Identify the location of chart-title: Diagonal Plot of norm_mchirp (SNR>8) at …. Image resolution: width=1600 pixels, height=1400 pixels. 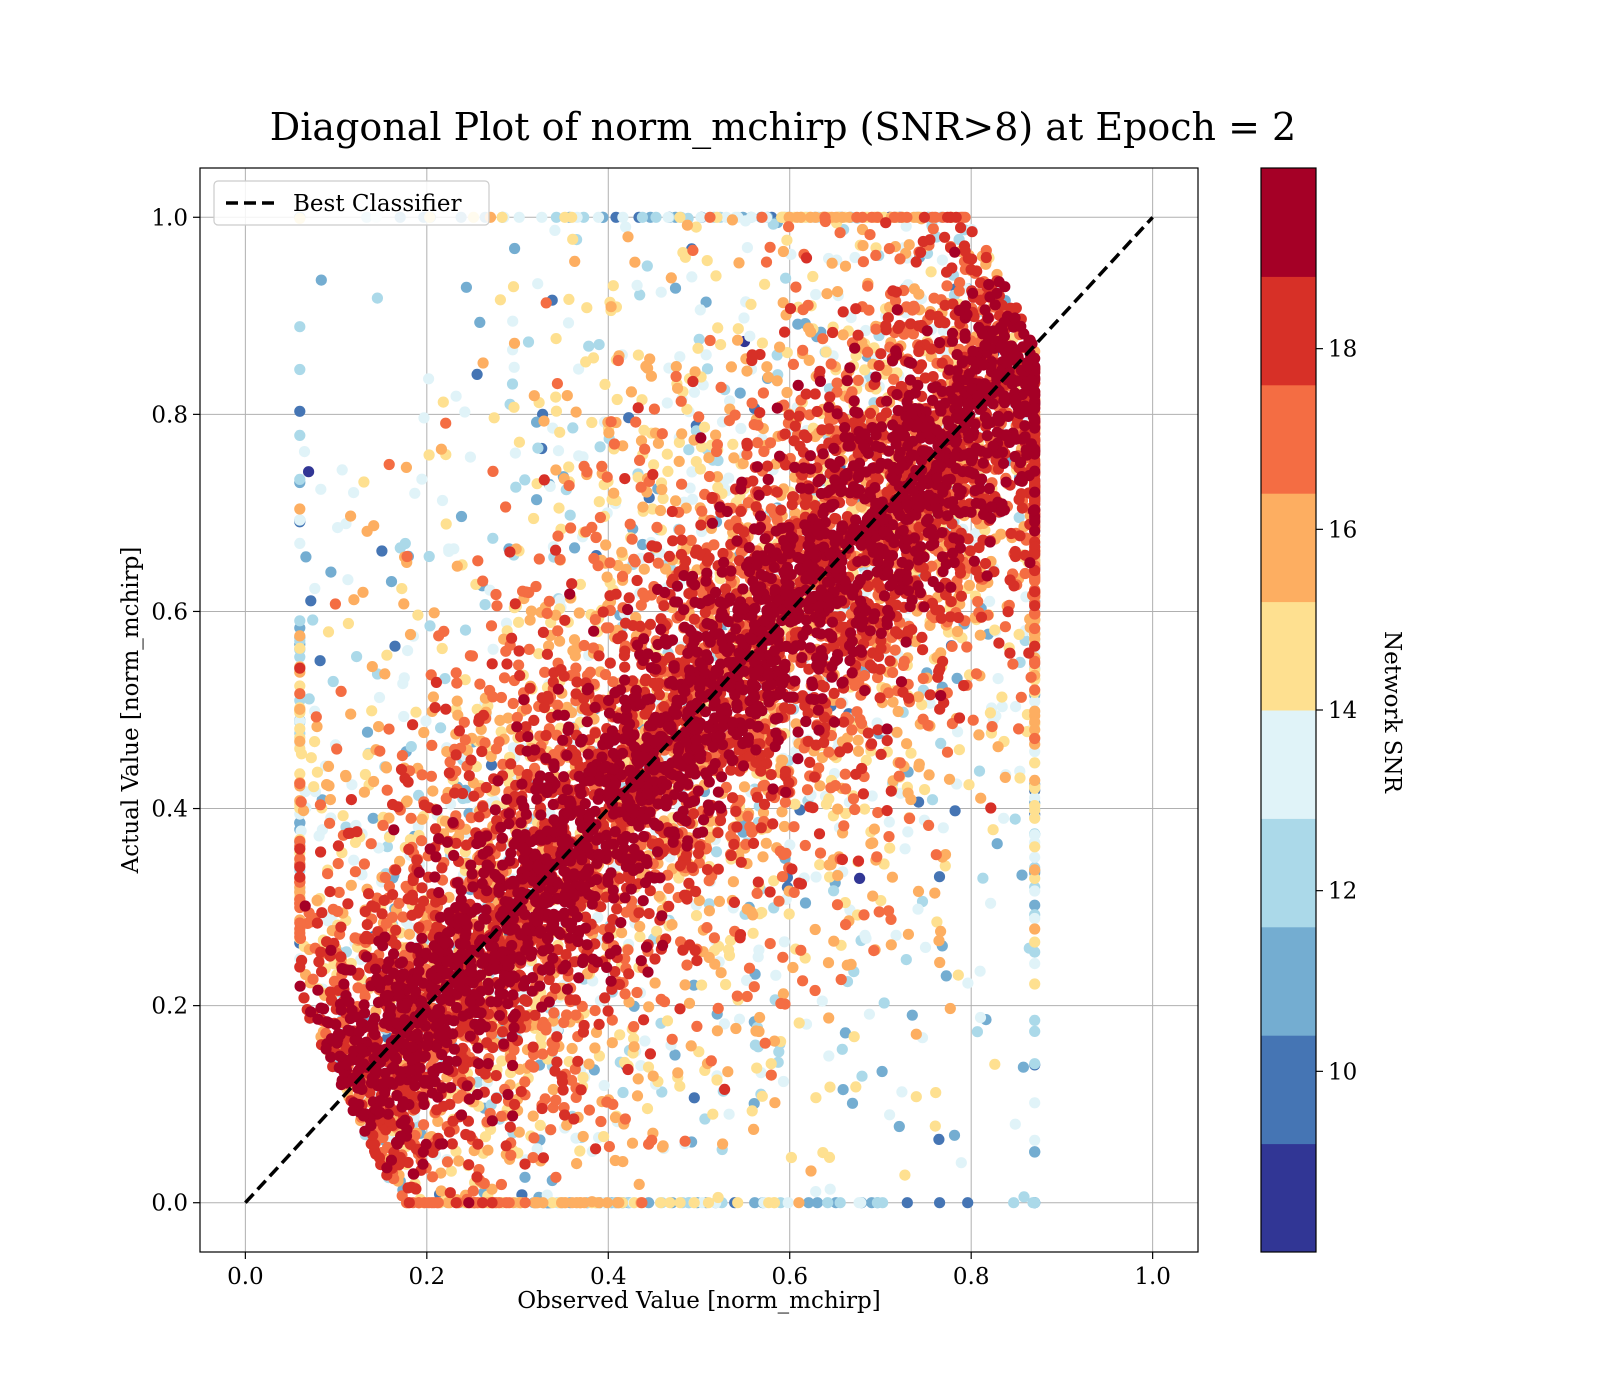
(783, 127).